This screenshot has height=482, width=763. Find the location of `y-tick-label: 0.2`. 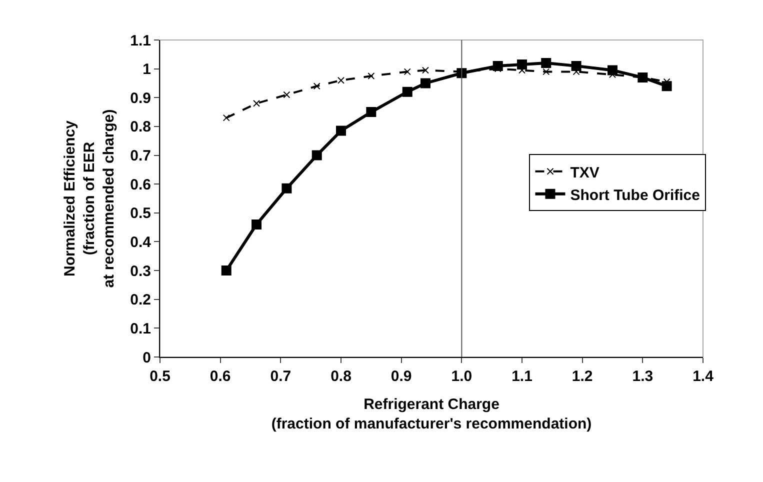

y-tick-label: 0.2 is located at coordinates (140, 300).